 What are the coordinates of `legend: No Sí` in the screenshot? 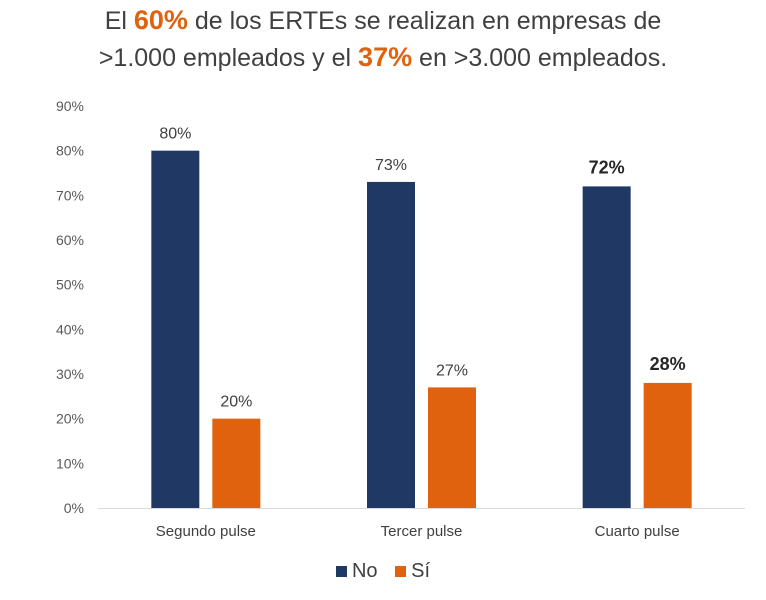 It's located at (383, 571).